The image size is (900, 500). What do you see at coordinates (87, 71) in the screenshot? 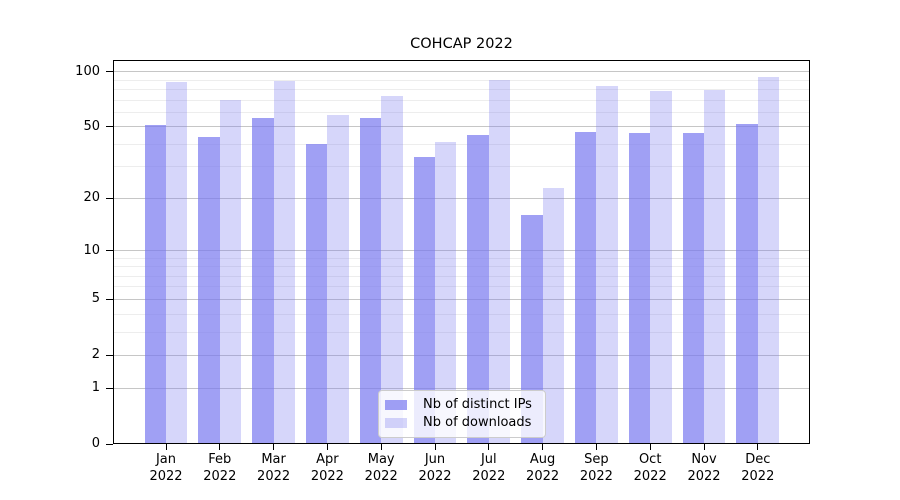
I see `y-tick-label-100: 100` at bounding box center [87, 71].